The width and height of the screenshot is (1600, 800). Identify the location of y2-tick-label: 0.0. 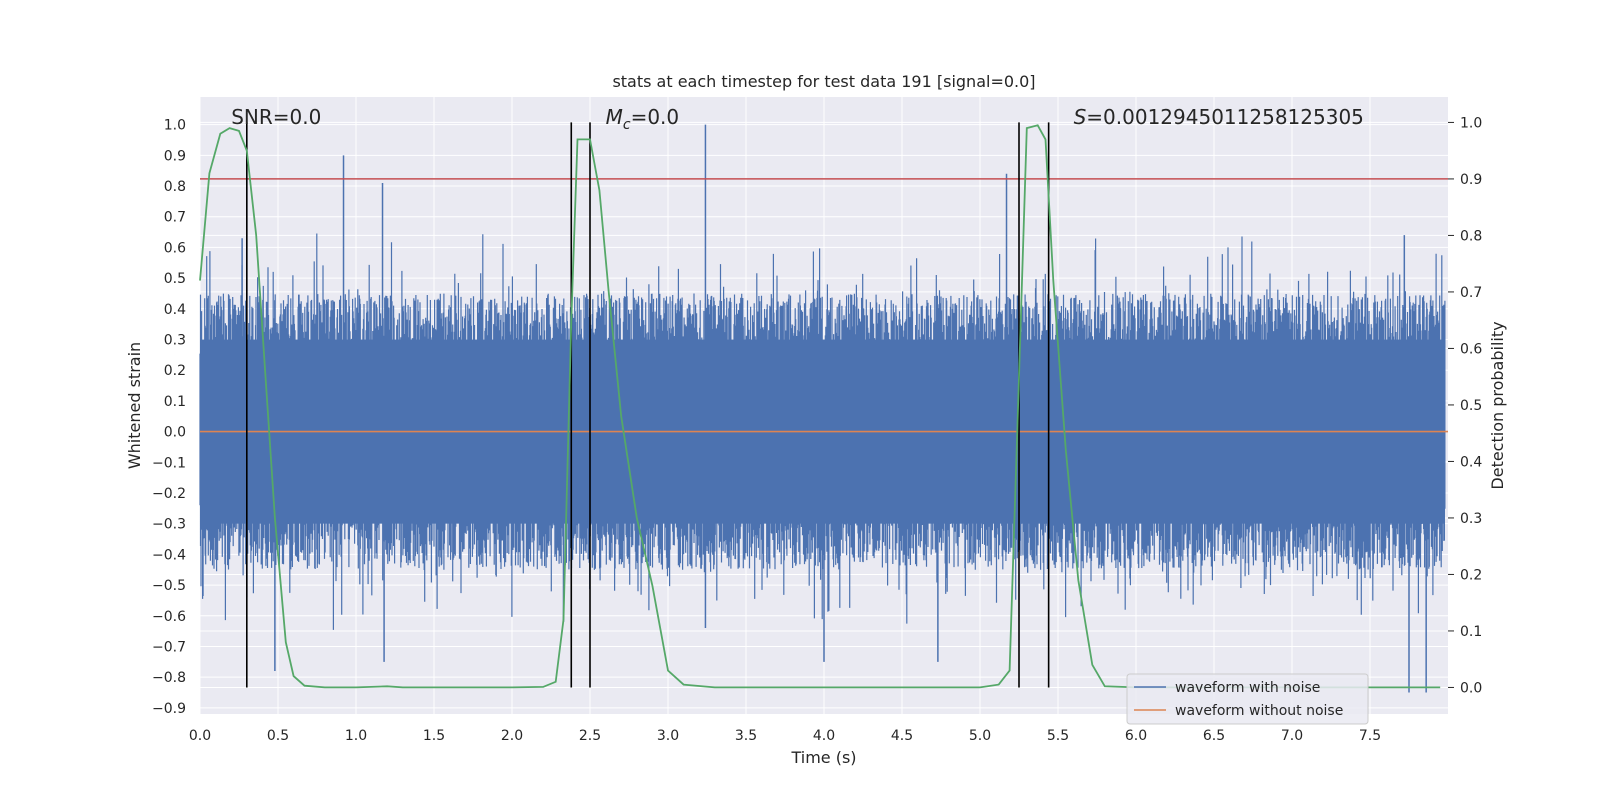
(1471, 688).